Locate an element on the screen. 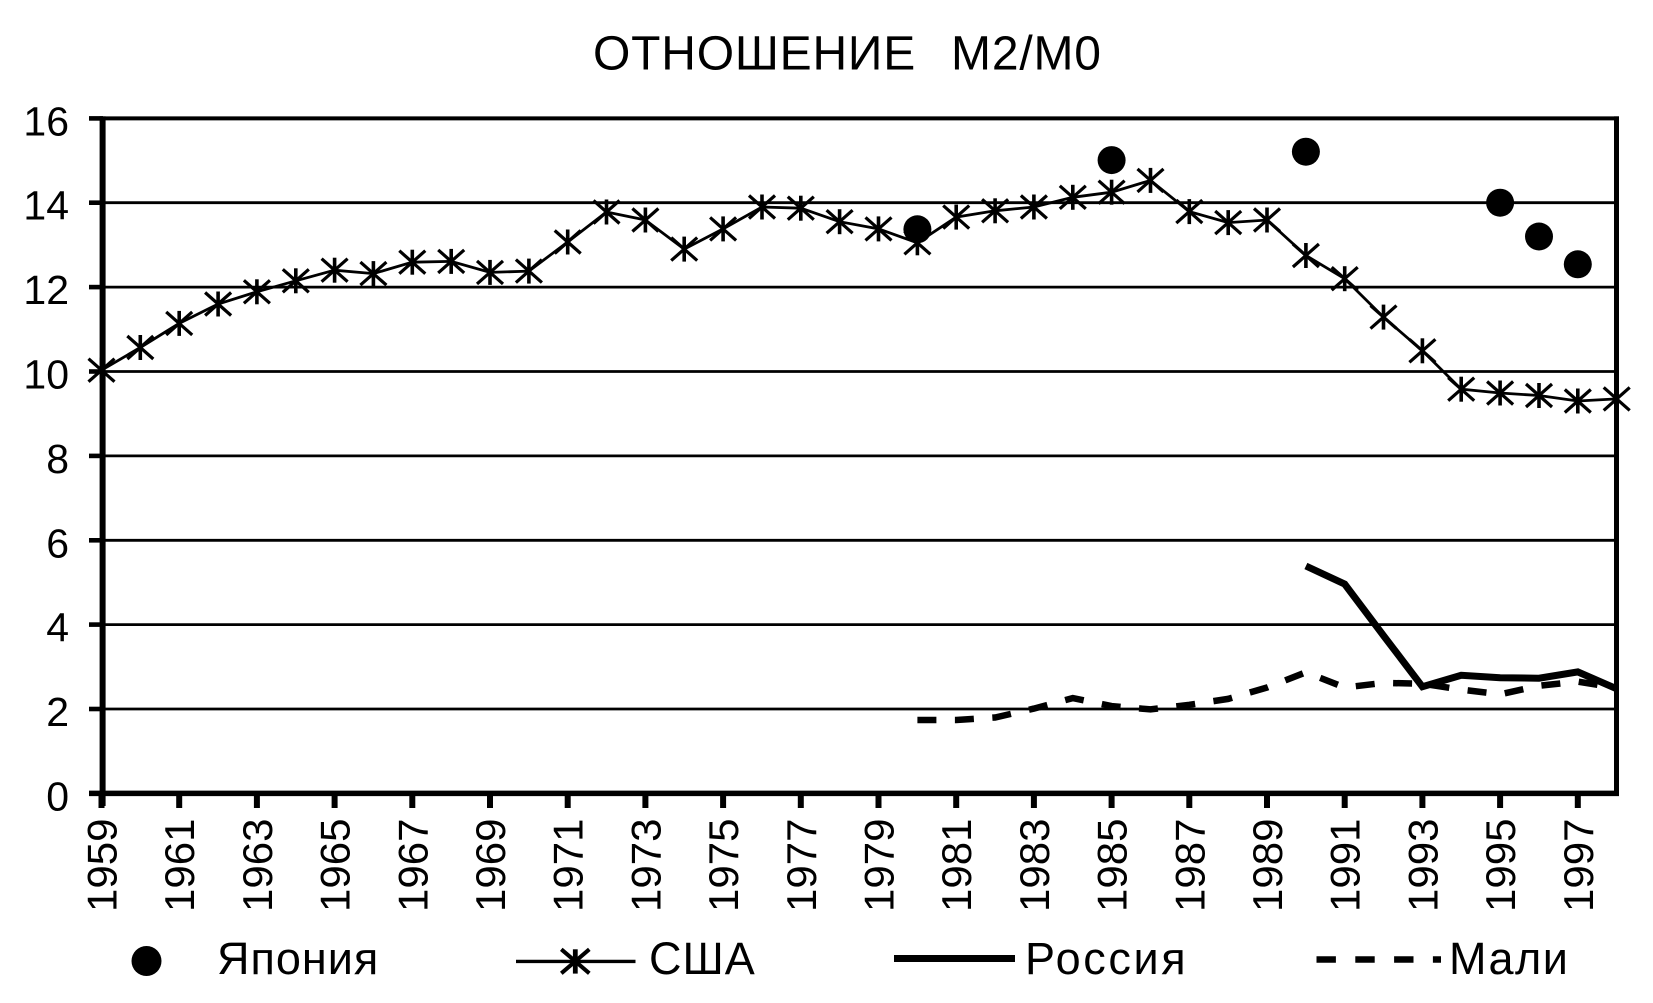 The width and height of the screenshot is (1653, 1003). svg-text: 1965 is located at coordinates (335, 865).